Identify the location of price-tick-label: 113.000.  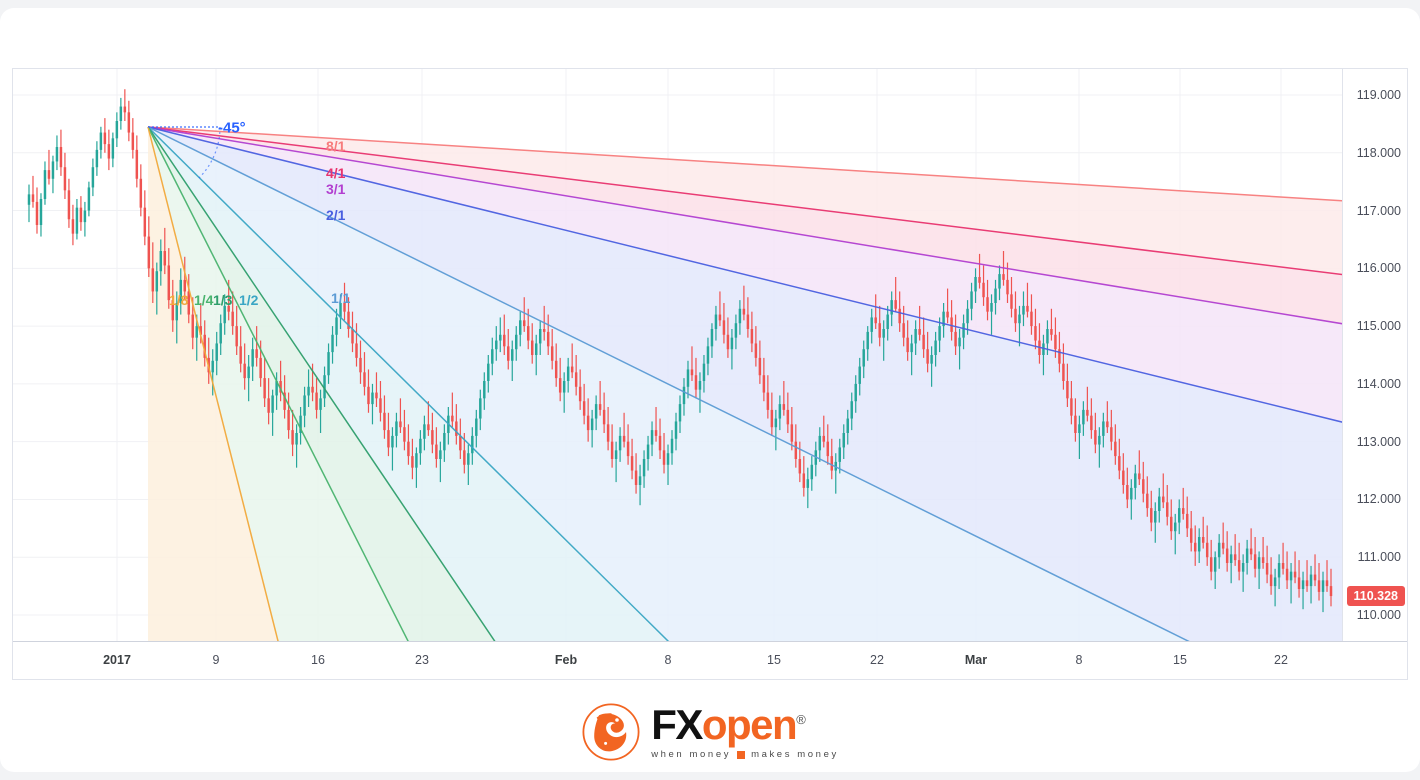
(1378, 441).